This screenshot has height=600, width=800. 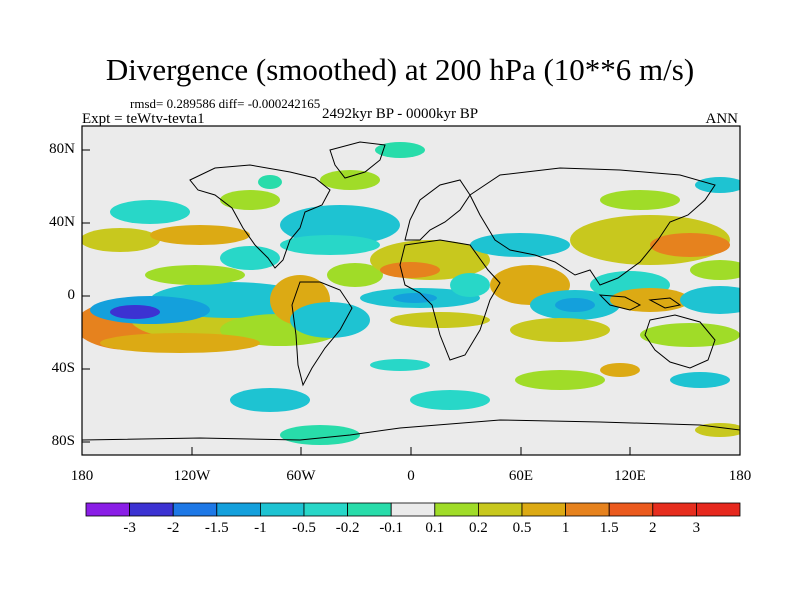 What do you see at coordinates (129, 528) in the screenshot?
I see `colorbar-label: -3` at bounding box center [129, 528].